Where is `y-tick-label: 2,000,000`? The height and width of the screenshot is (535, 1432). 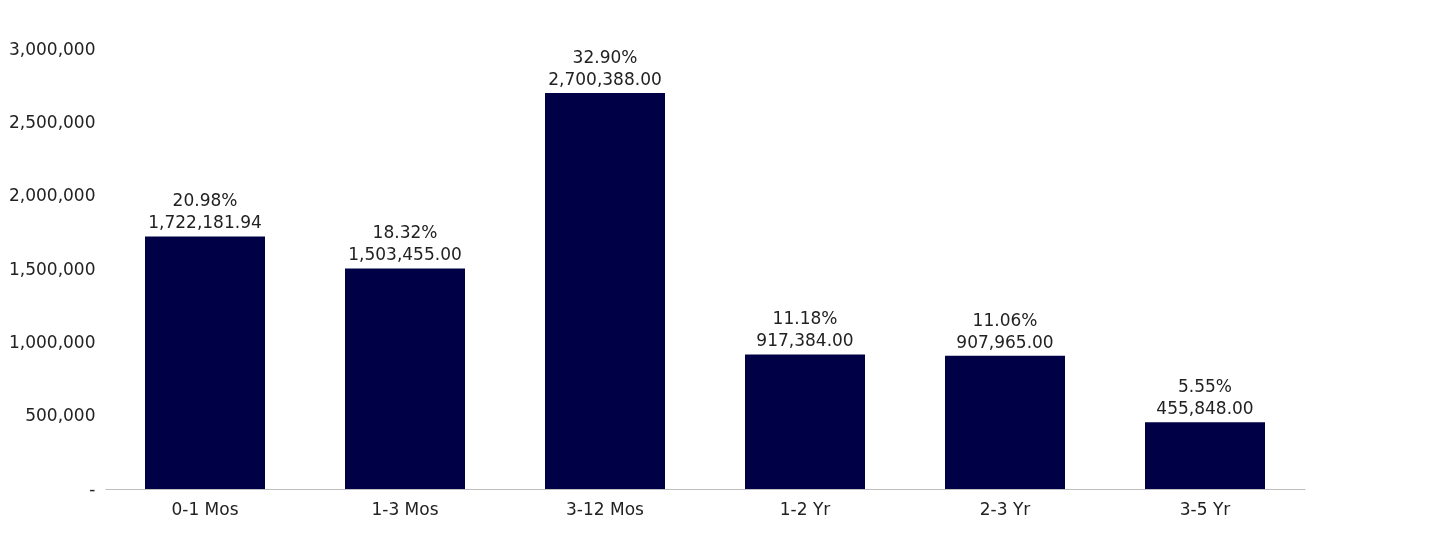 y-tick-label: 2,000,000 is located at coordinates (52, 195).